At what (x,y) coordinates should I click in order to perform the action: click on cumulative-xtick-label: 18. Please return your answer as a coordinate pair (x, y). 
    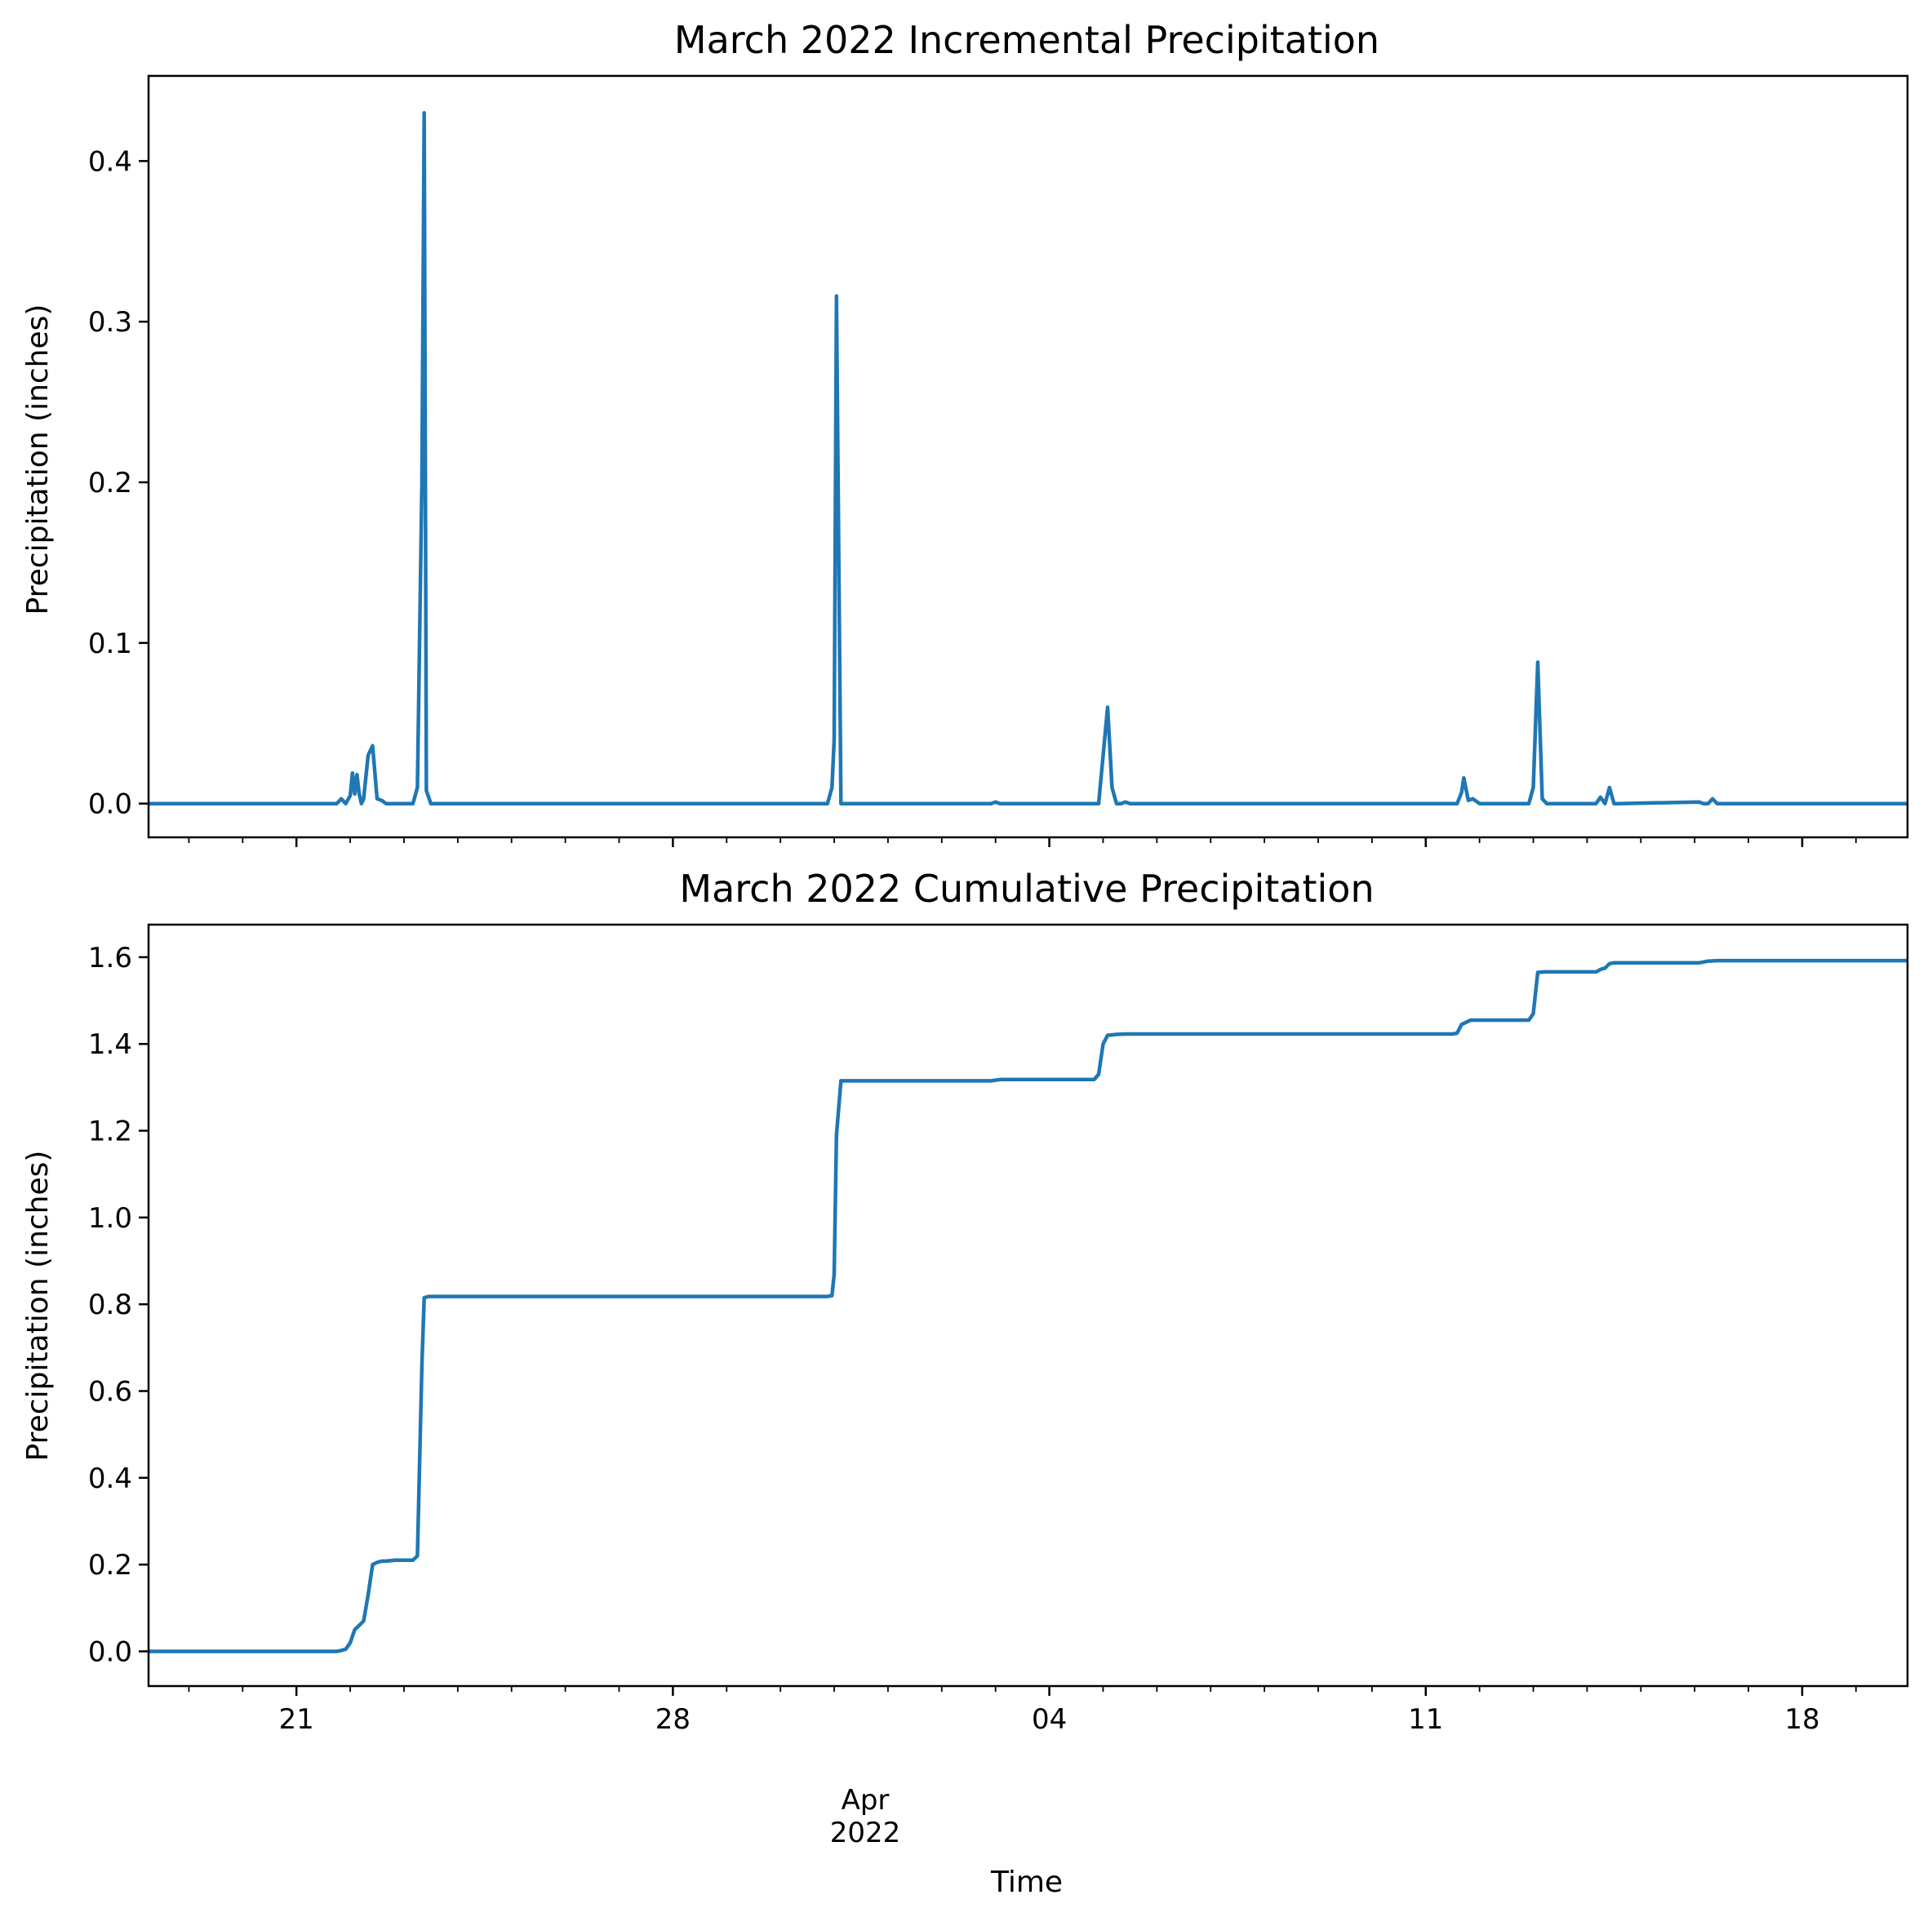
    Looking at the image, I should click on (1801, 1719).